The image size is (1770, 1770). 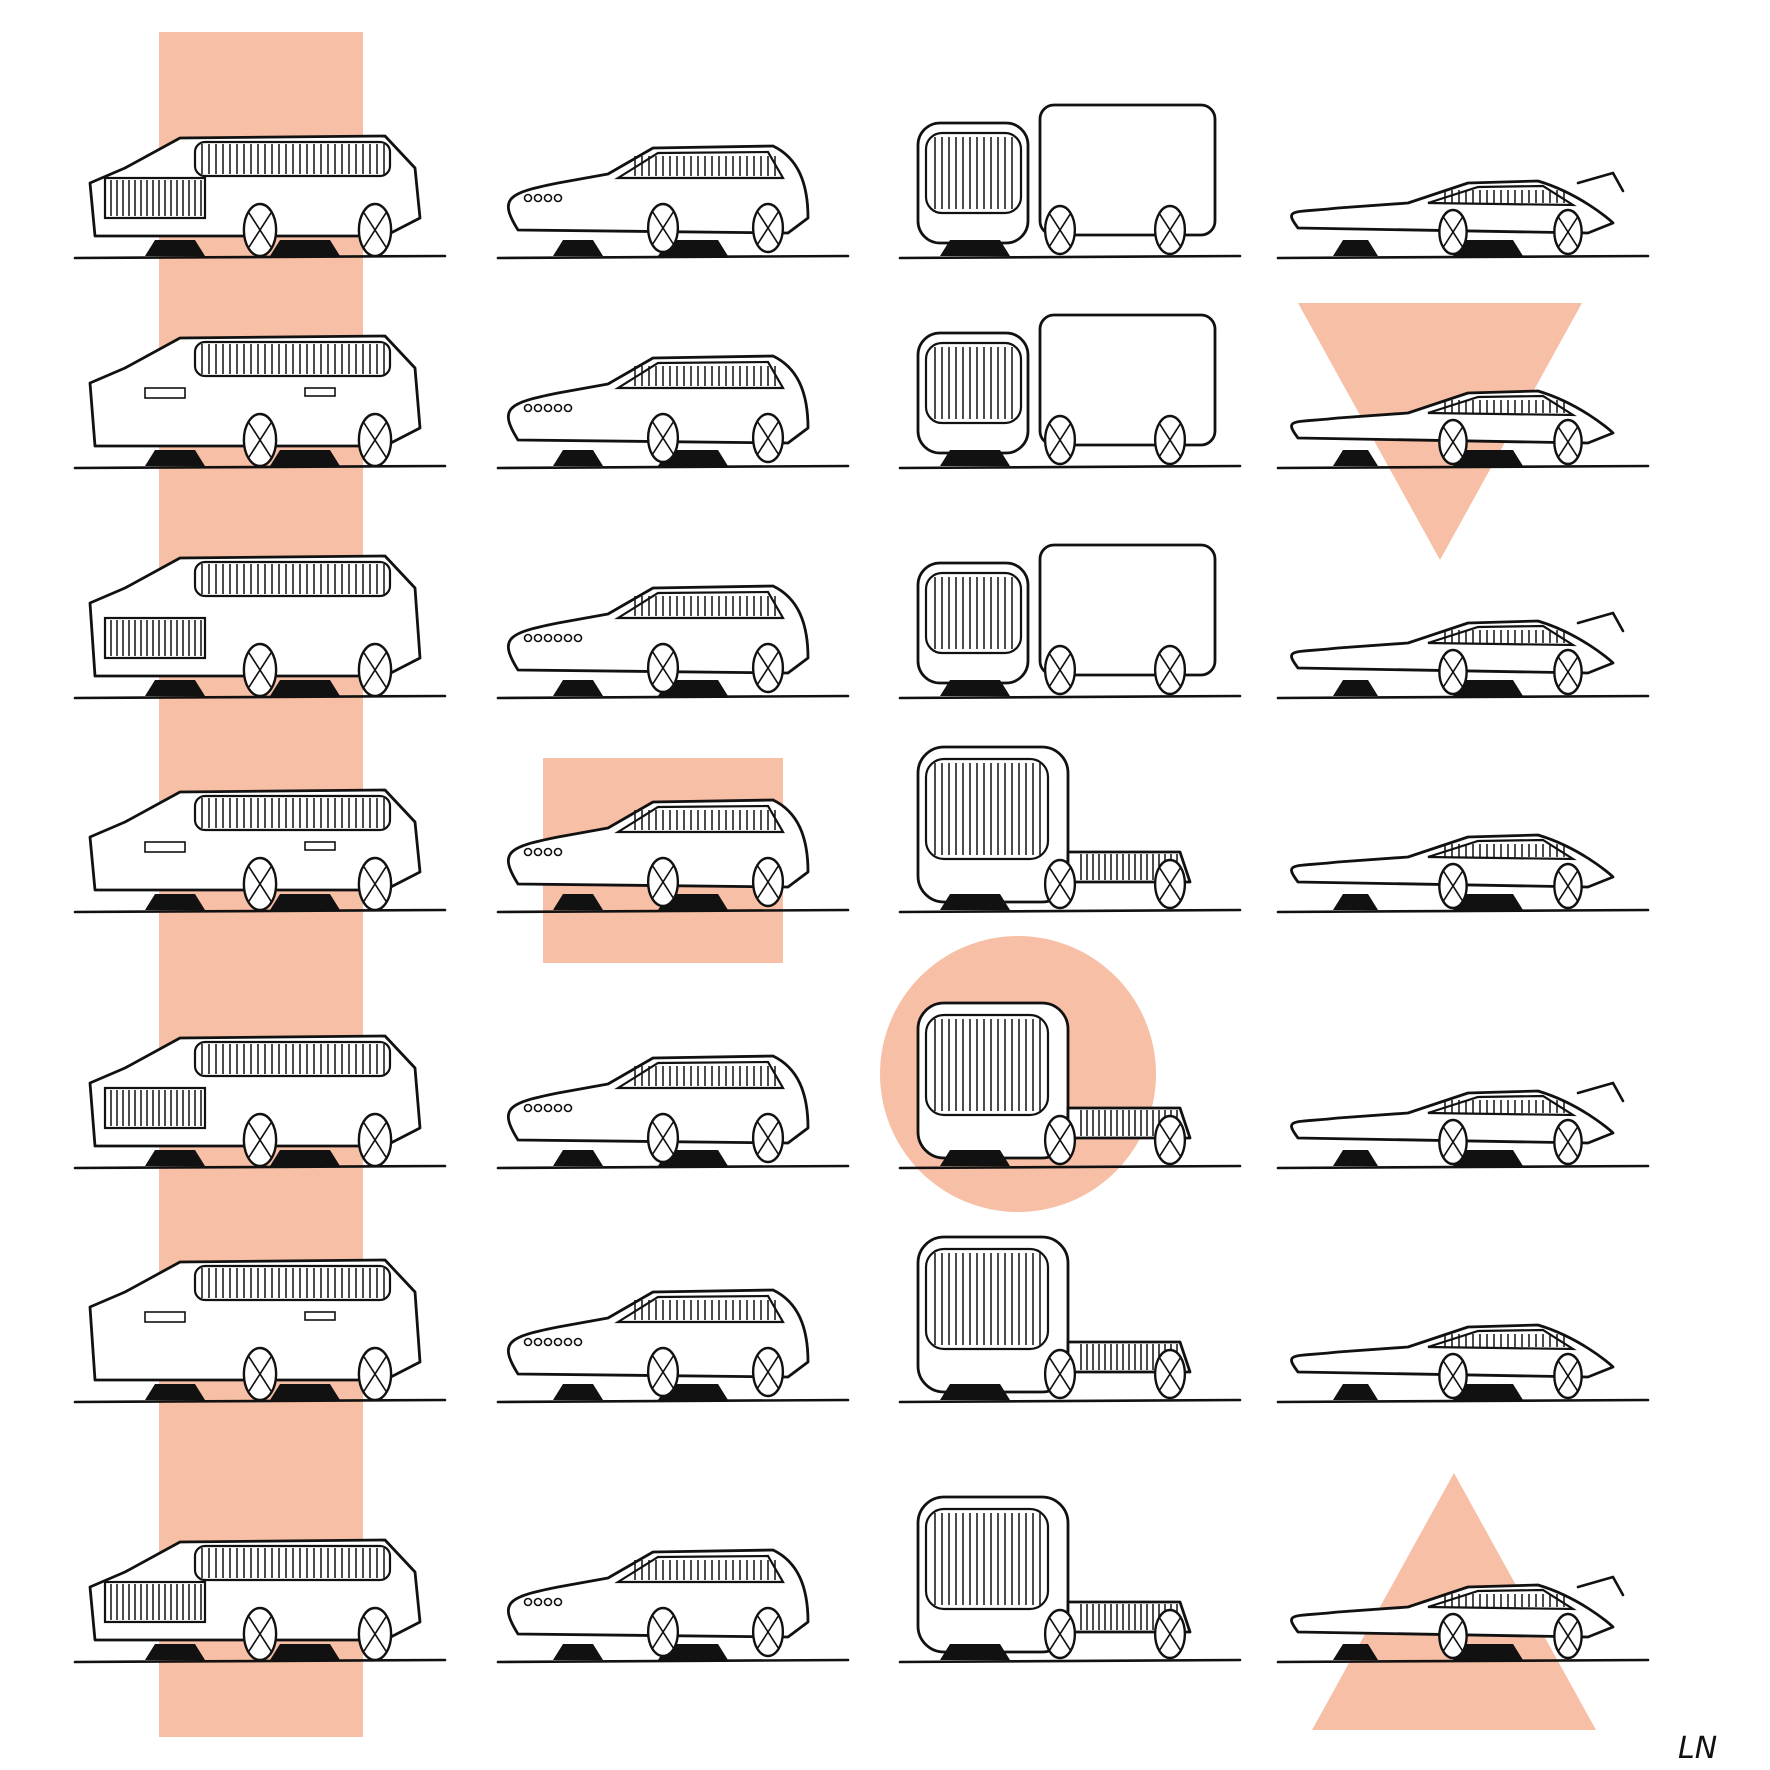 I want to click on artist-signature: LN, so click(x=1697, y=1748).